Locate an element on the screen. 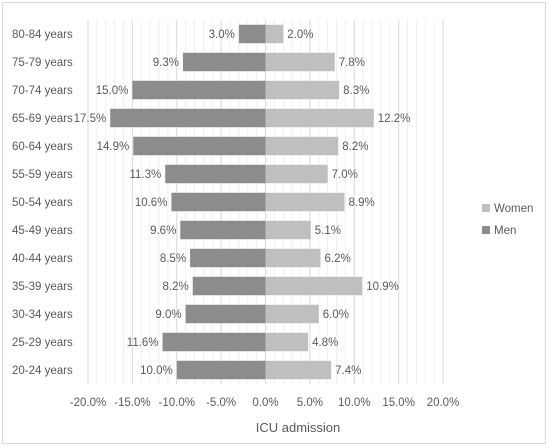 The width and height of the screenshot is (550, 448). data-label-women: 6.0% is located at coordinates (336, 315).